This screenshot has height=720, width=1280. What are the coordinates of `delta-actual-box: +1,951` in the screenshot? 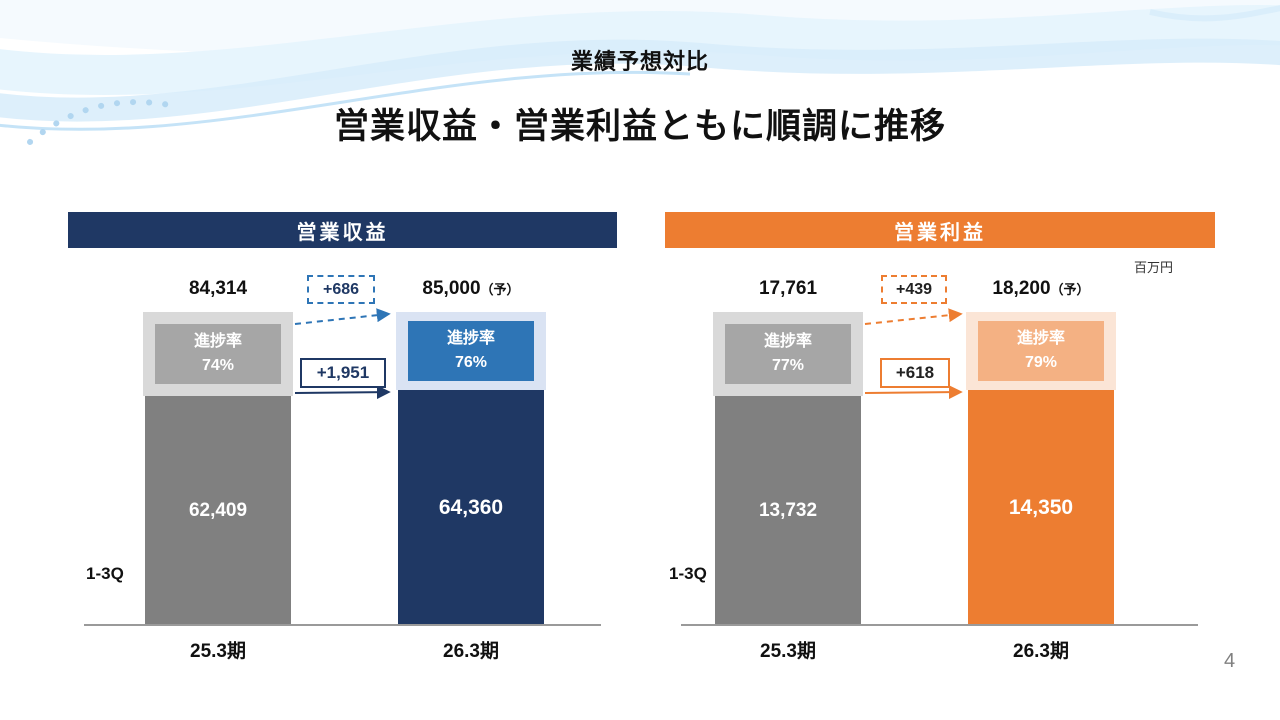 It's located at (343, 373).